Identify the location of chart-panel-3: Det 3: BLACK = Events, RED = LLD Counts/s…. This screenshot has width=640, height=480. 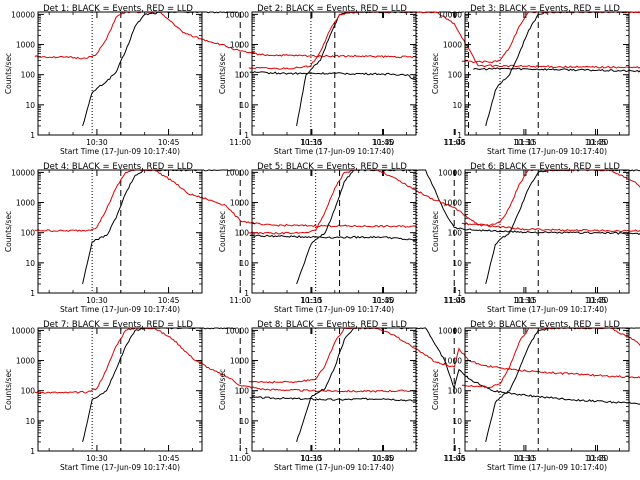
(535, 80).